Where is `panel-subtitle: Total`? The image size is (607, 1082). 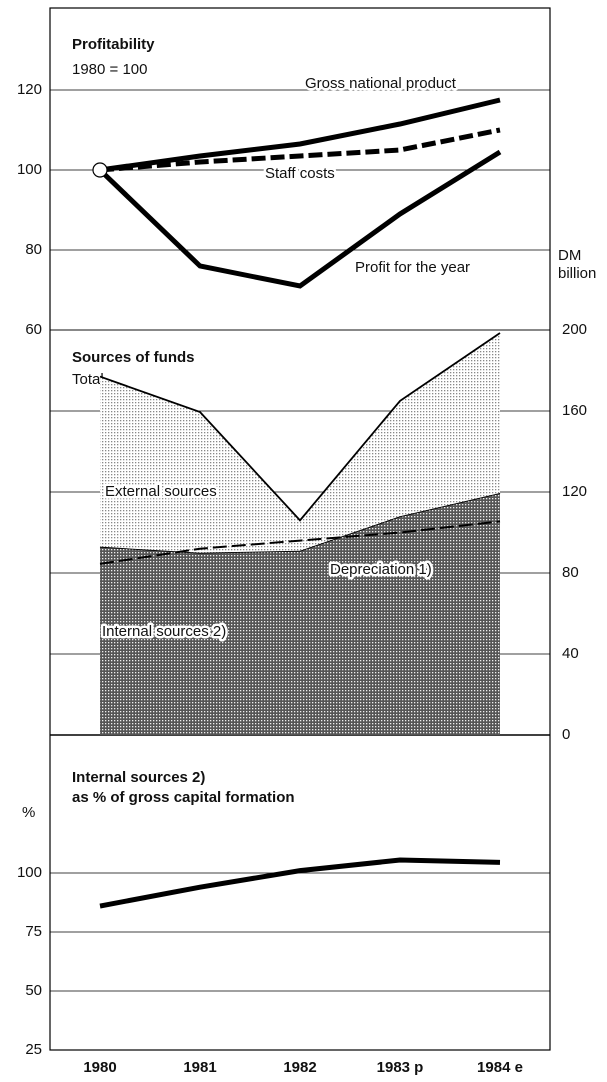 panel-subtitle: Total is located at coordinates (88, 379).